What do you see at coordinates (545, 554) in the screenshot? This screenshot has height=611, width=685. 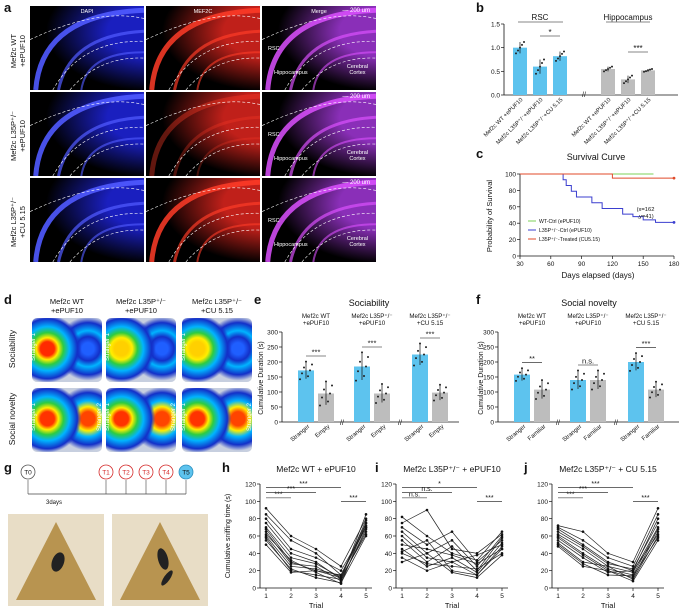 I see `y-tick-label: 40` at bounding box center [545, 554].